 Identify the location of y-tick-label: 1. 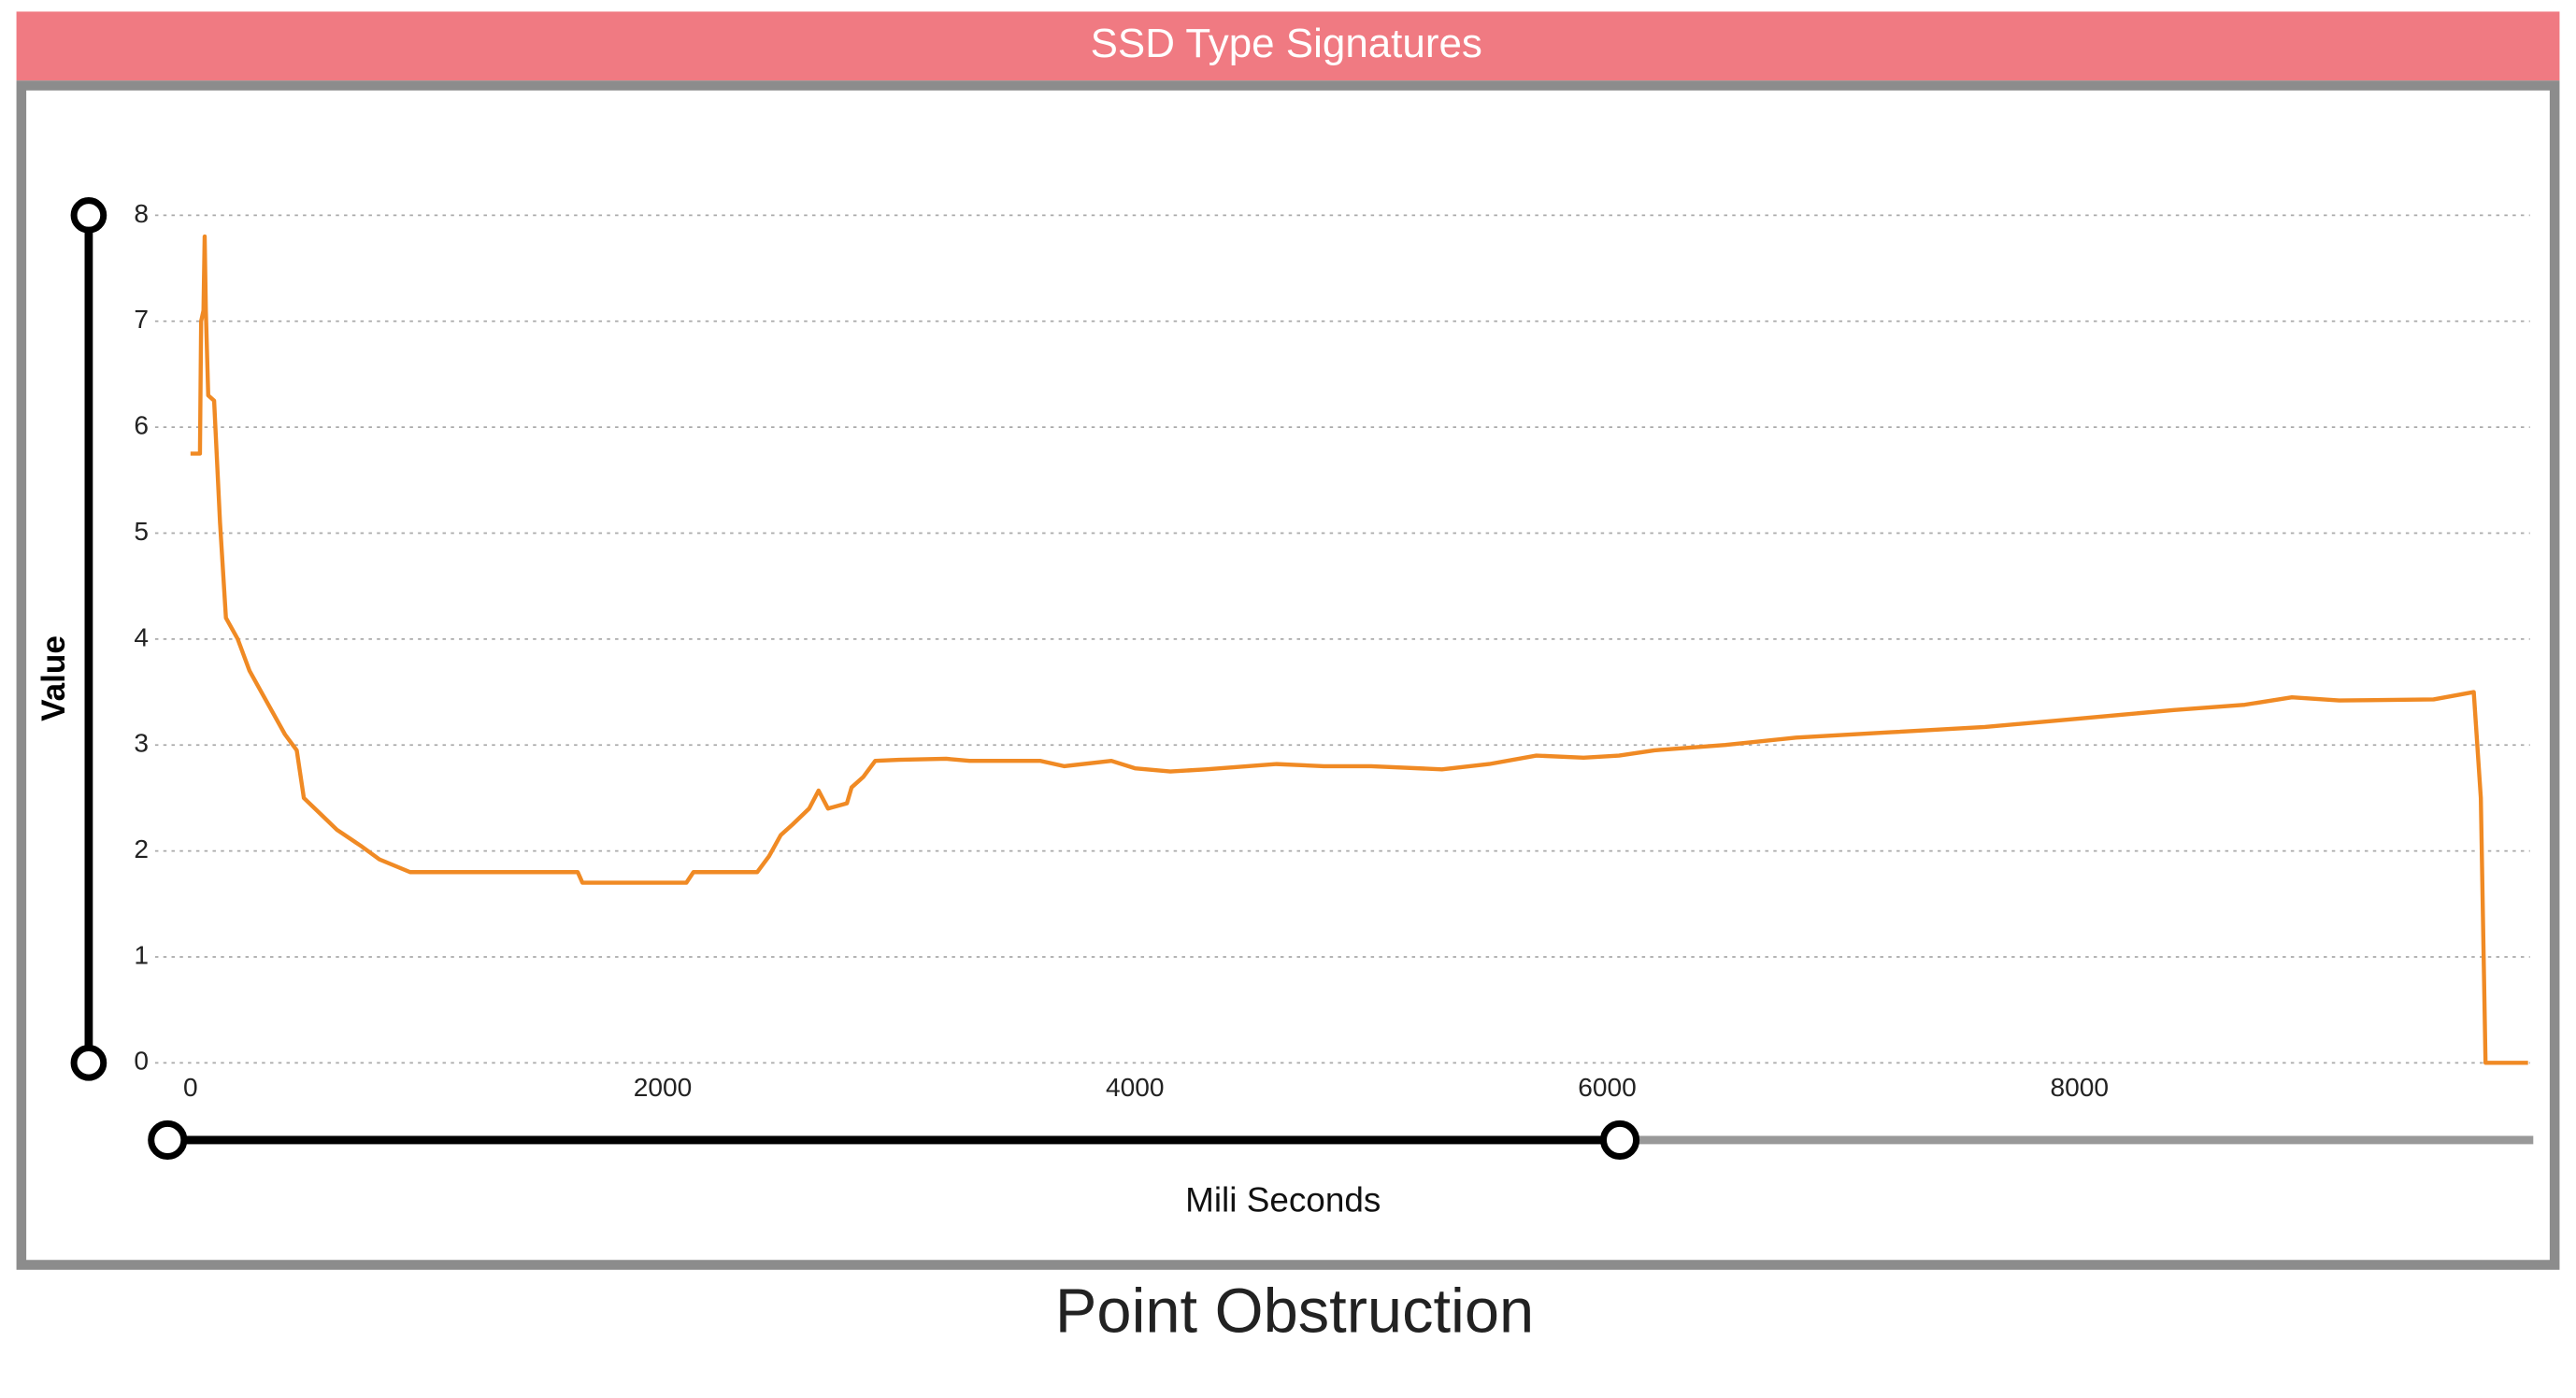
(141, 954).